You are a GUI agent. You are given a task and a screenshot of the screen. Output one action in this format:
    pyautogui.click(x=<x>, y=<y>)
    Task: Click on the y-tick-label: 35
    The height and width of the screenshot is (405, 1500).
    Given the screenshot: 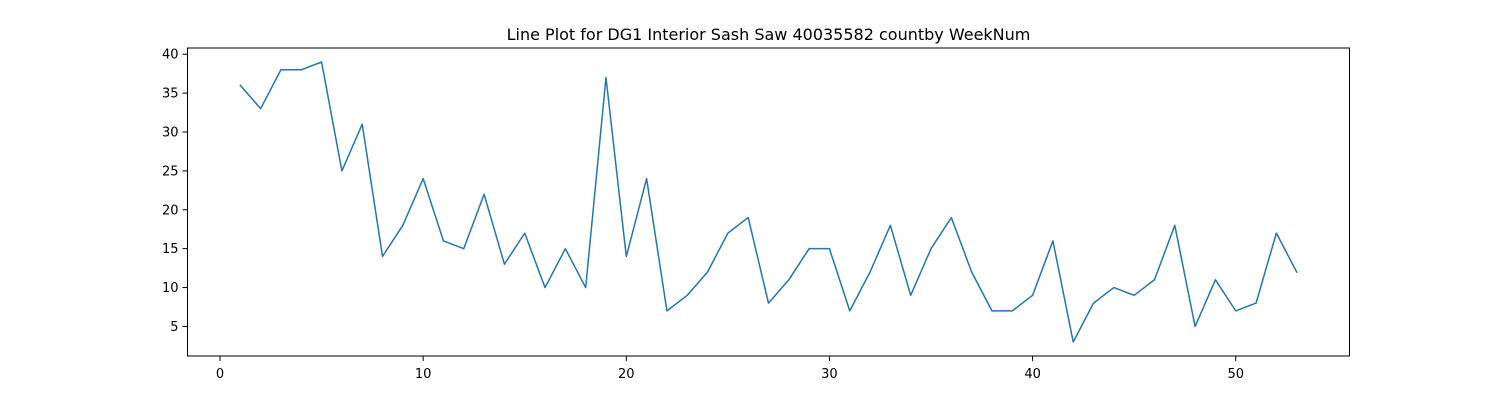 What is the action you would take?
    pyautogui.click(x=170, y=94)
    